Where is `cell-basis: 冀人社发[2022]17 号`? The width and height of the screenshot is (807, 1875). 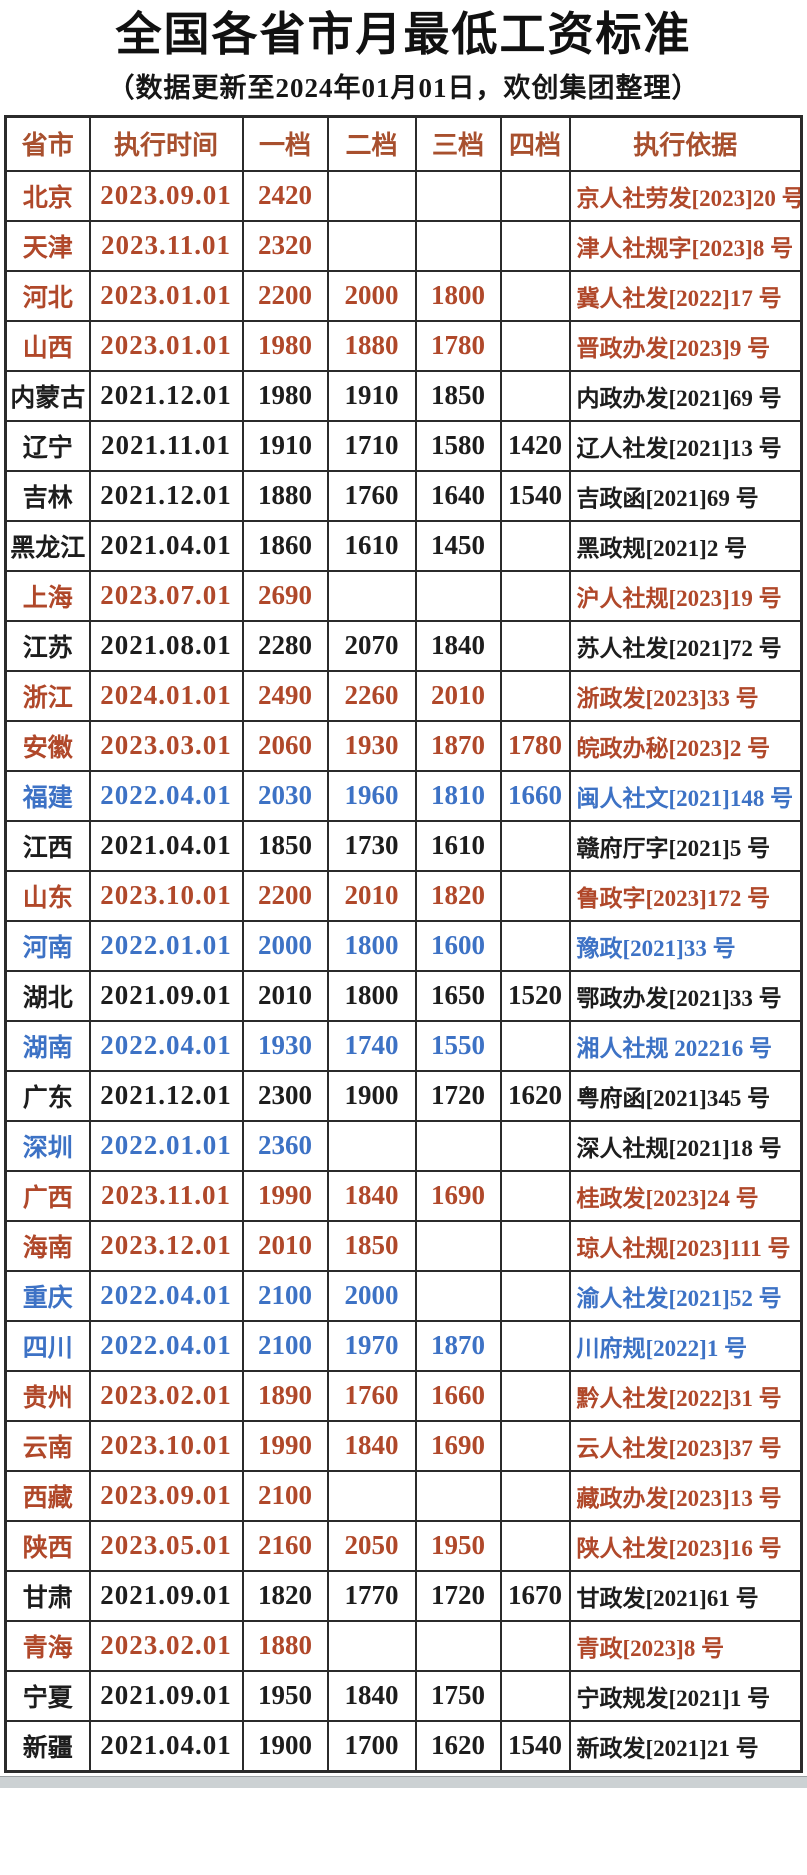 cell-basis: 冀人社发[2022]17 号 is located at coordinates (685, 295).